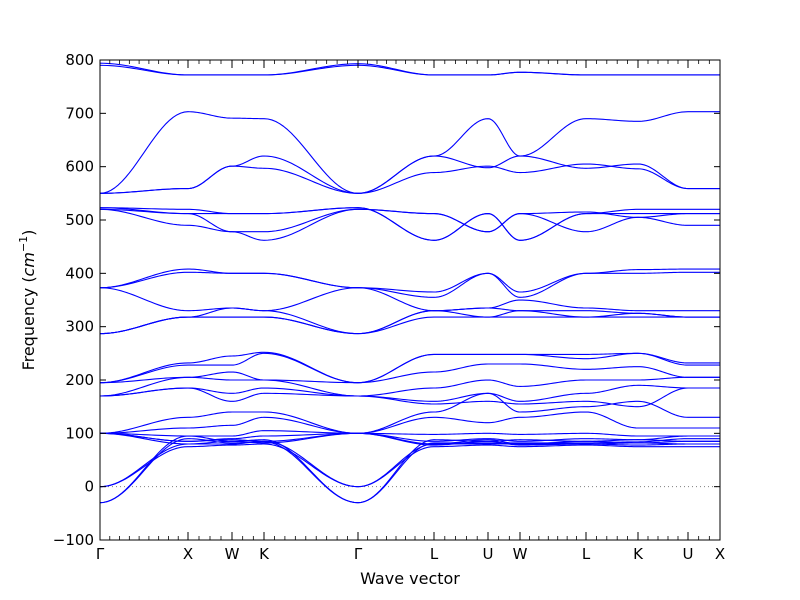  What do you see at coordinates (79, 433) in the screenshot?
I see `y-tick-label: 100` at bounding box center [79, 433].